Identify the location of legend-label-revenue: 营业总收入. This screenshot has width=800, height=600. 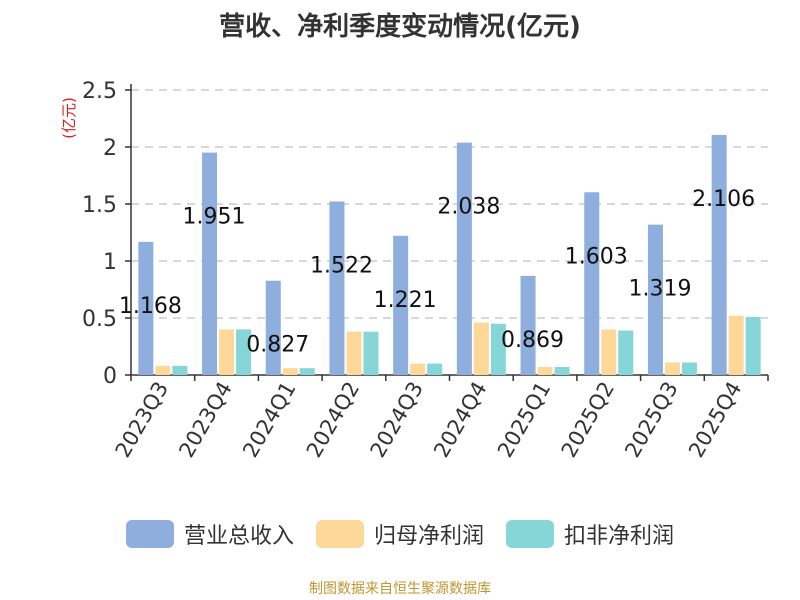
(238, 536).